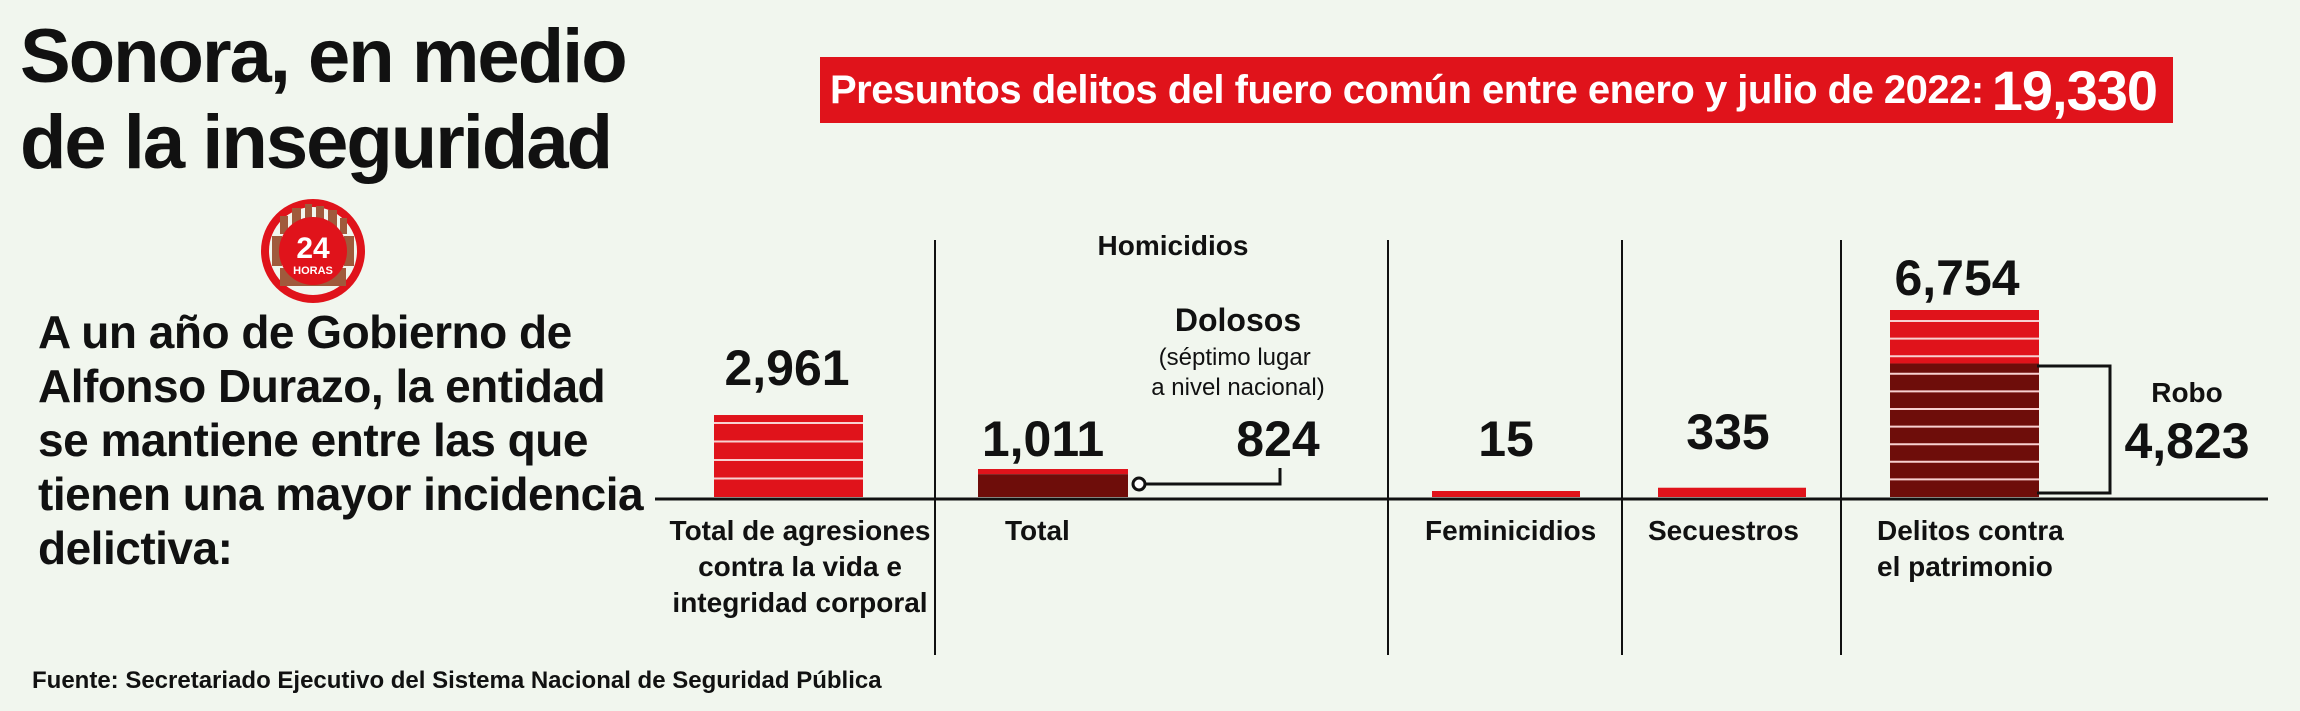 Image resolution: width=2300 pixels, height=711 pixels. What do you see at coordinates (1238, 320) in the screenshot?
I see `dolosos-label: Dolosos` at bounding box center [1238, 320].